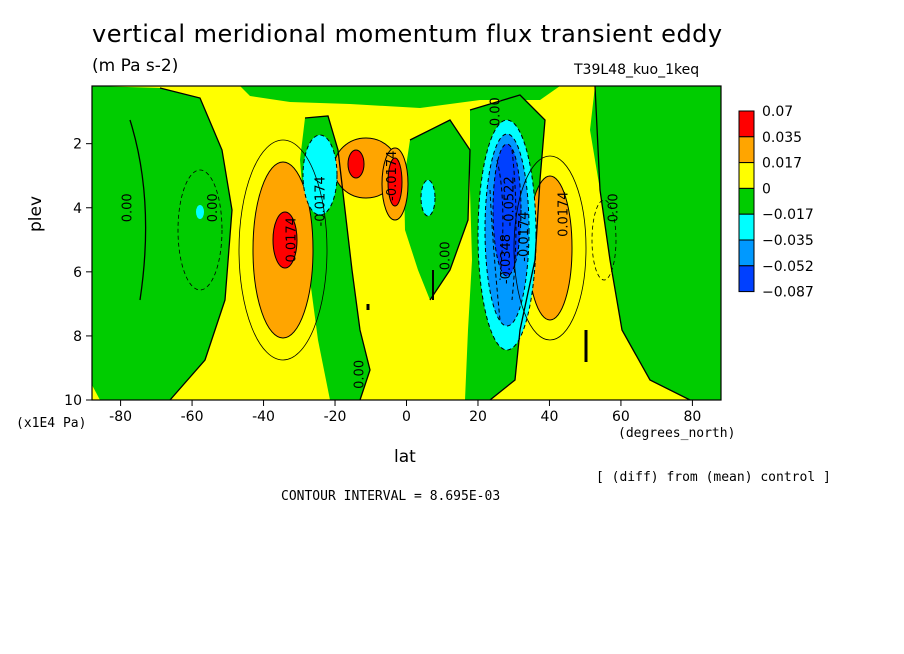 The image size is (904, 654). Describe the element at coordinates (320, 175) in the screenshot. I see `negative-core-sh` at that location.